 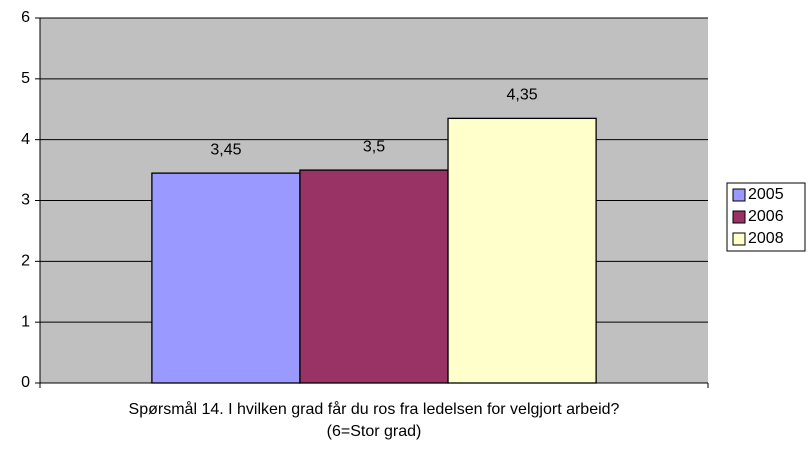 I want to click on y-tick-label: 3, so click(x=25, y=200).